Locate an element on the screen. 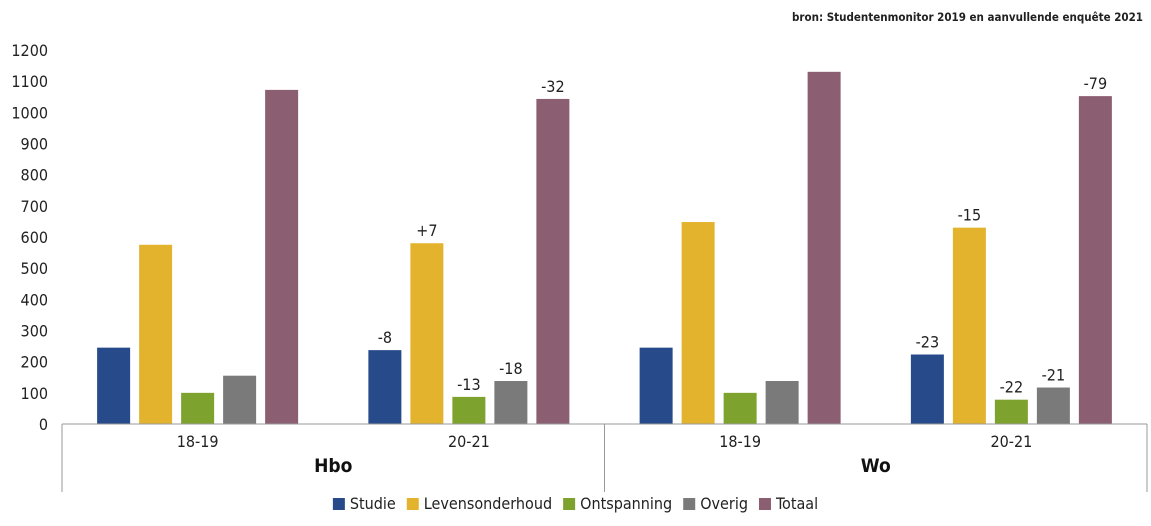 The image size is (1151, 526). x-axis: Hbo 18-19 20-21 Wo 18-19 20-21 is located at coordinates (604, 457).